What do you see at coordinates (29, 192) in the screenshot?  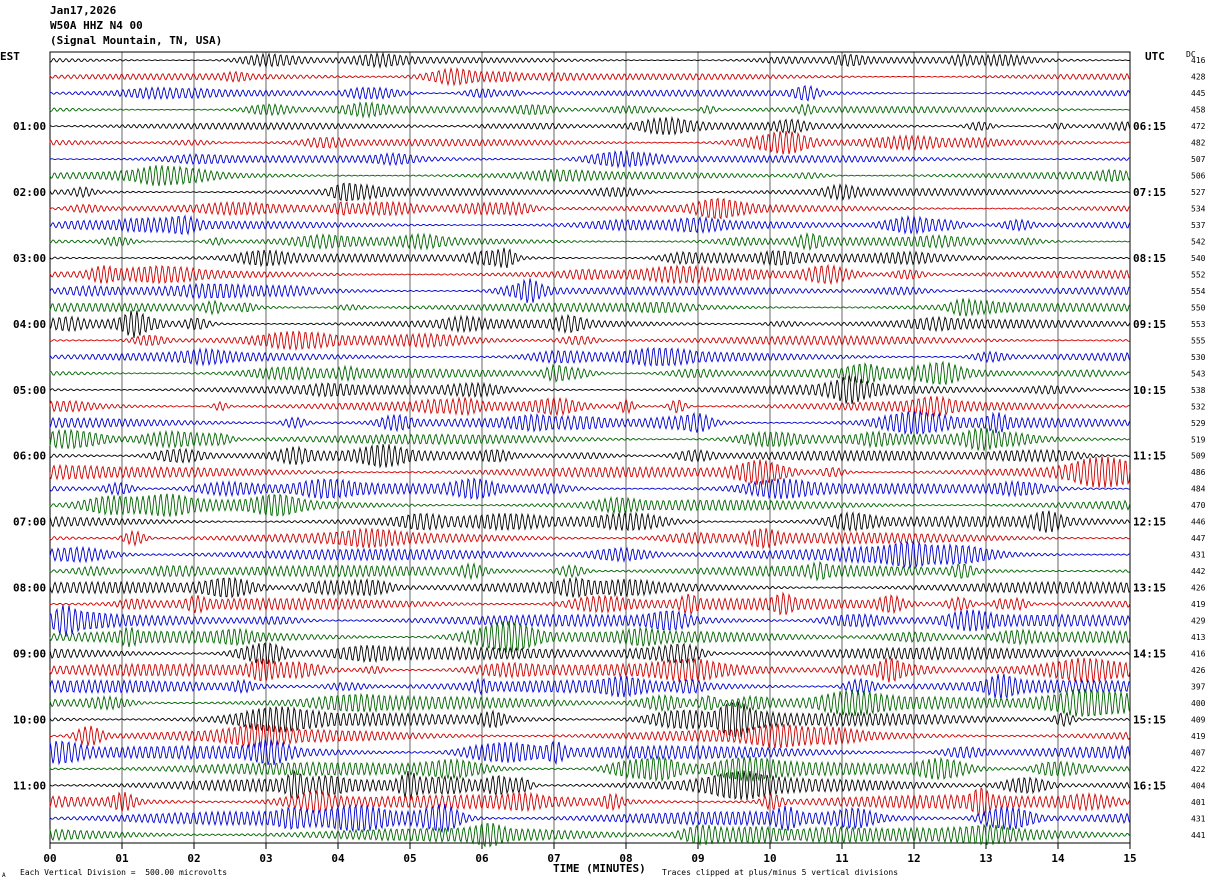 I see `left-time-label: 02:00` at bounding box center [29, 192].